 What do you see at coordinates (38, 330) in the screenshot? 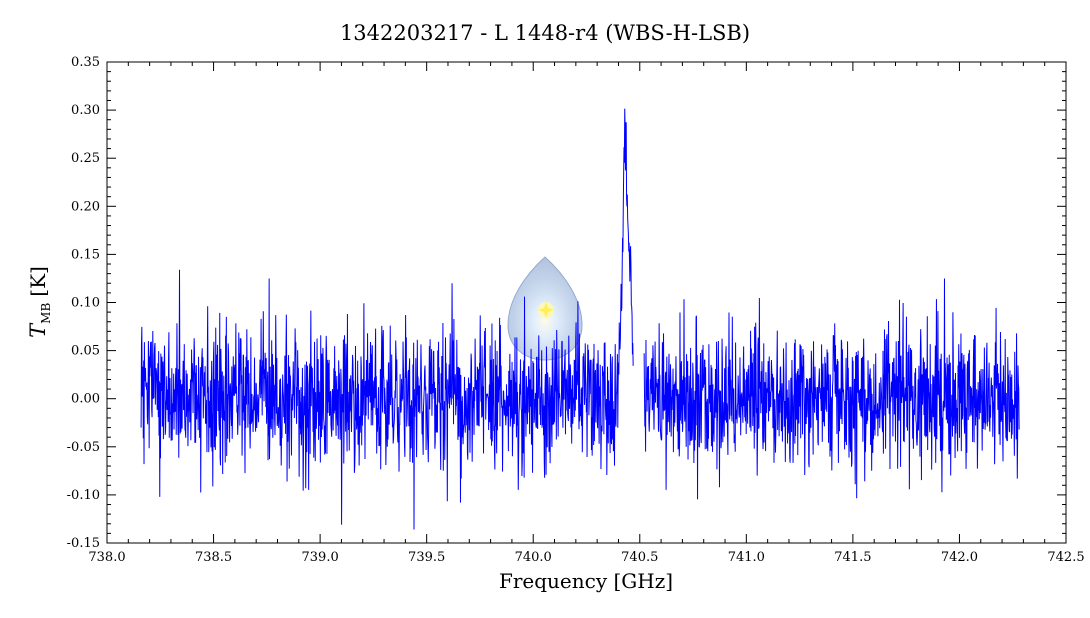
I see `y-label-symbol: T` at bounding box center [38, 330].